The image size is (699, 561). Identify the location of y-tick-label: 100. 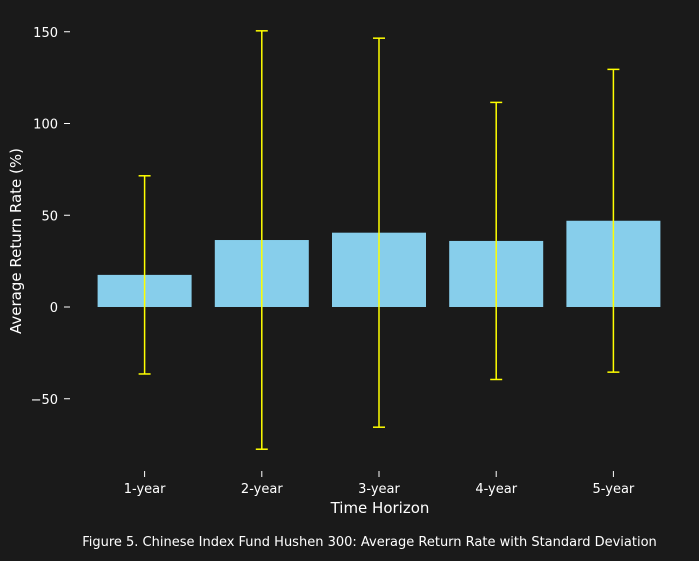
(45, 125).